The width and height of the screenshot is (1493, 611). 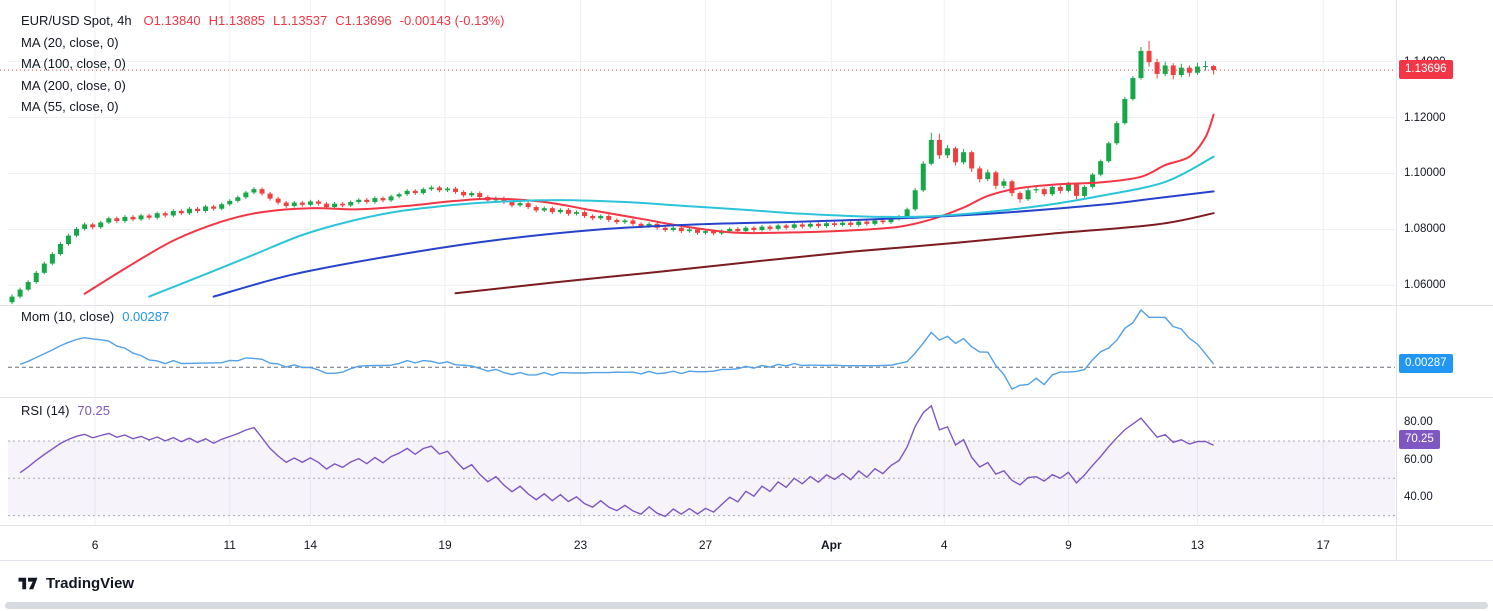 I want to click on ma-55-legend: MA (55, close, 0), so click(x=70, y=107).